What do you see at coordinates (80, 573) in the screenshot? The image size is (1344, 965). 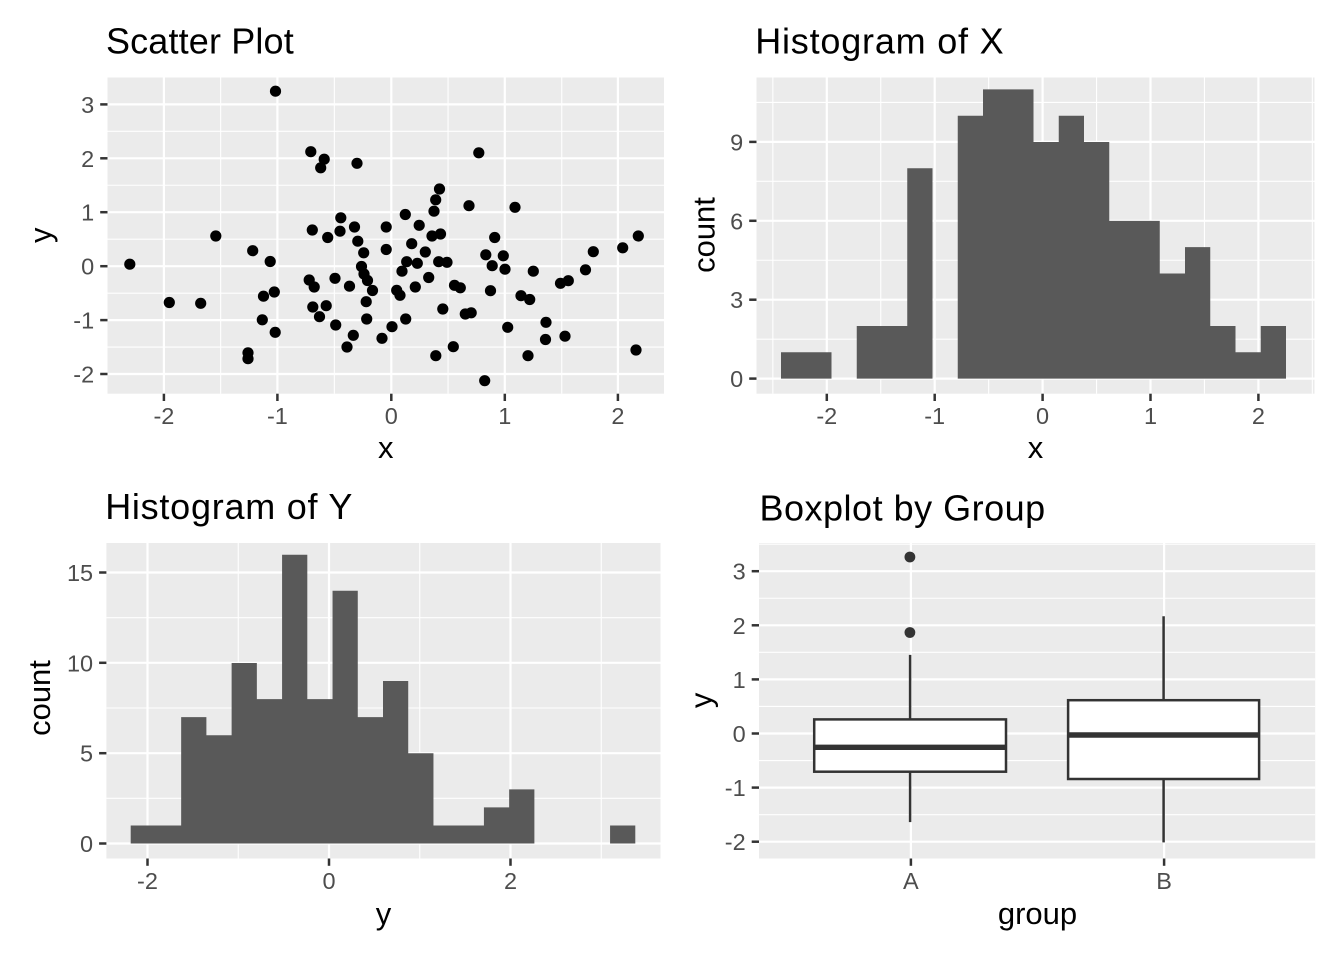 I see `svg-text: 15` at bounding box center [80, 573].